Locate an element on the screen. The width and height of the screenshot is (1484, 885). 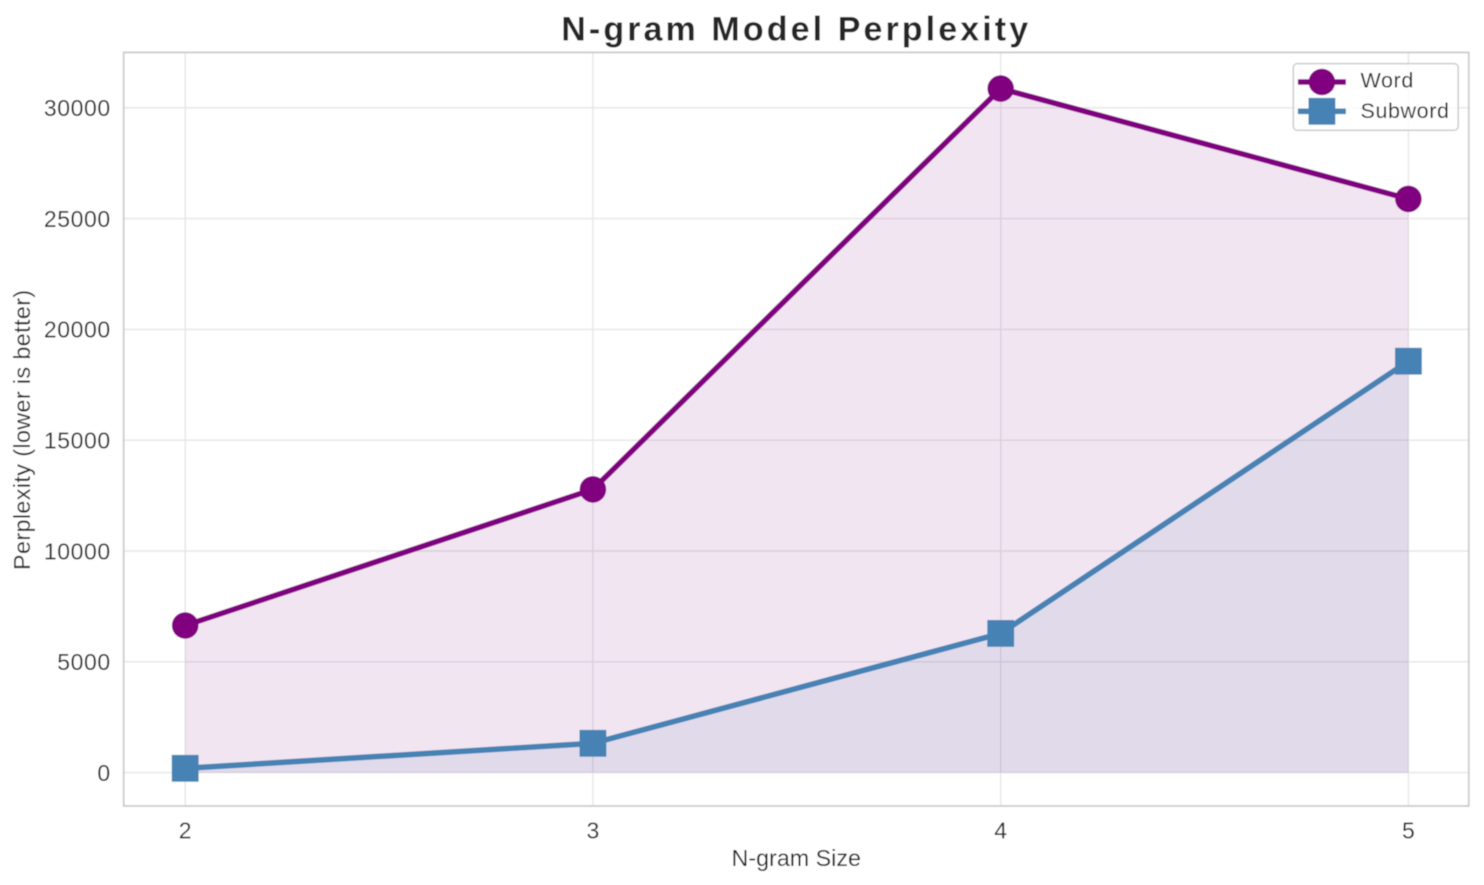
svg-text: 4 is located at coordinates (1000, 831).